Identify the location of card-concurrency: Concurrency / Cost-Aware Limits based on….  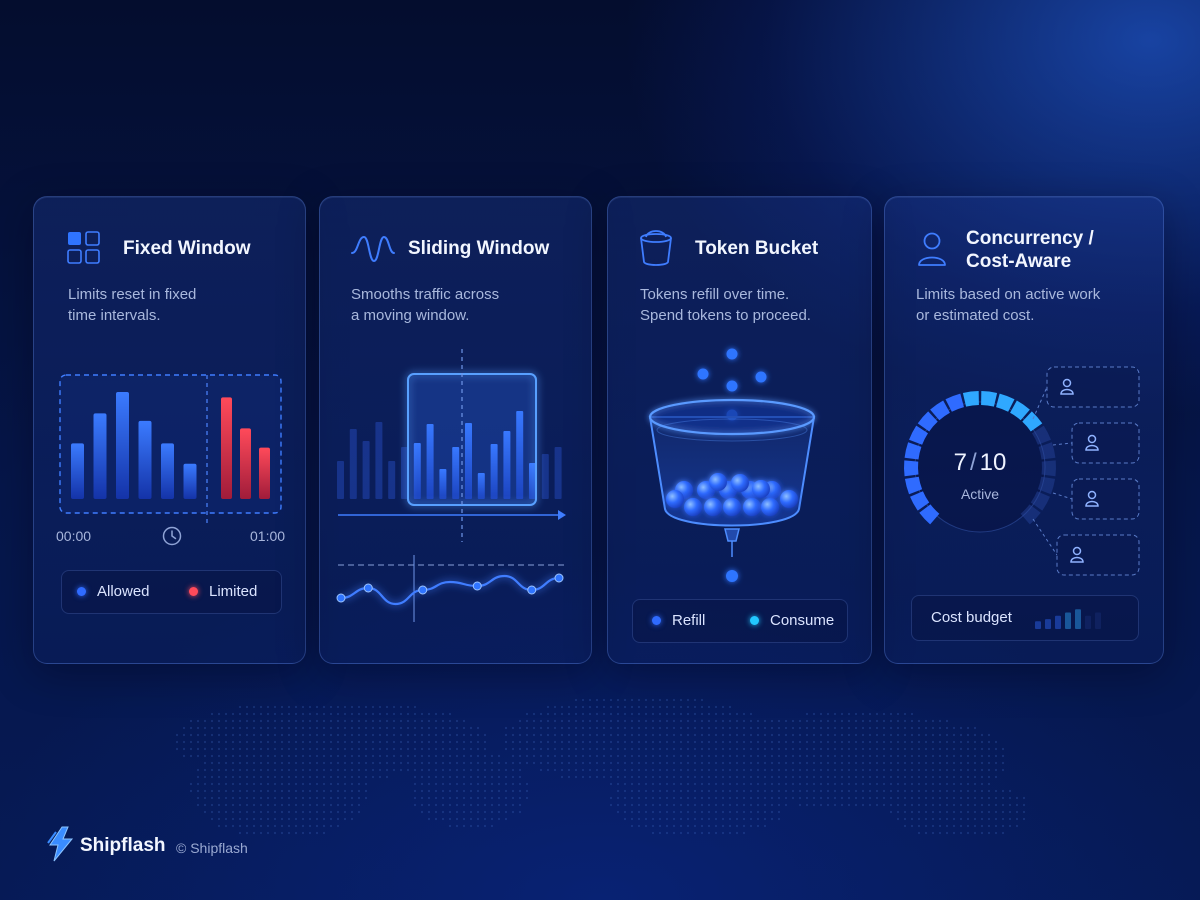
(1024, 430).